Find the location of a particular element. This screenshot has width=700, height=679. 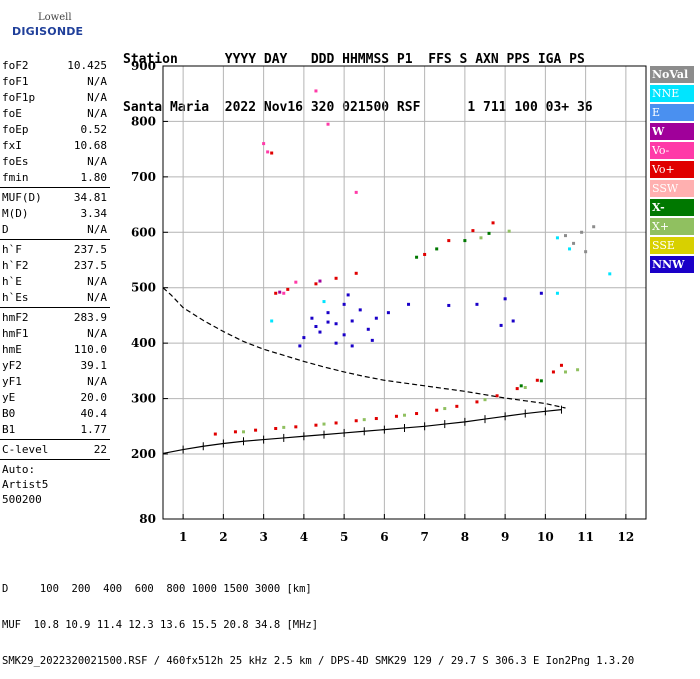

param-row: yF2 39.1 is located at coordinates (55, 366).